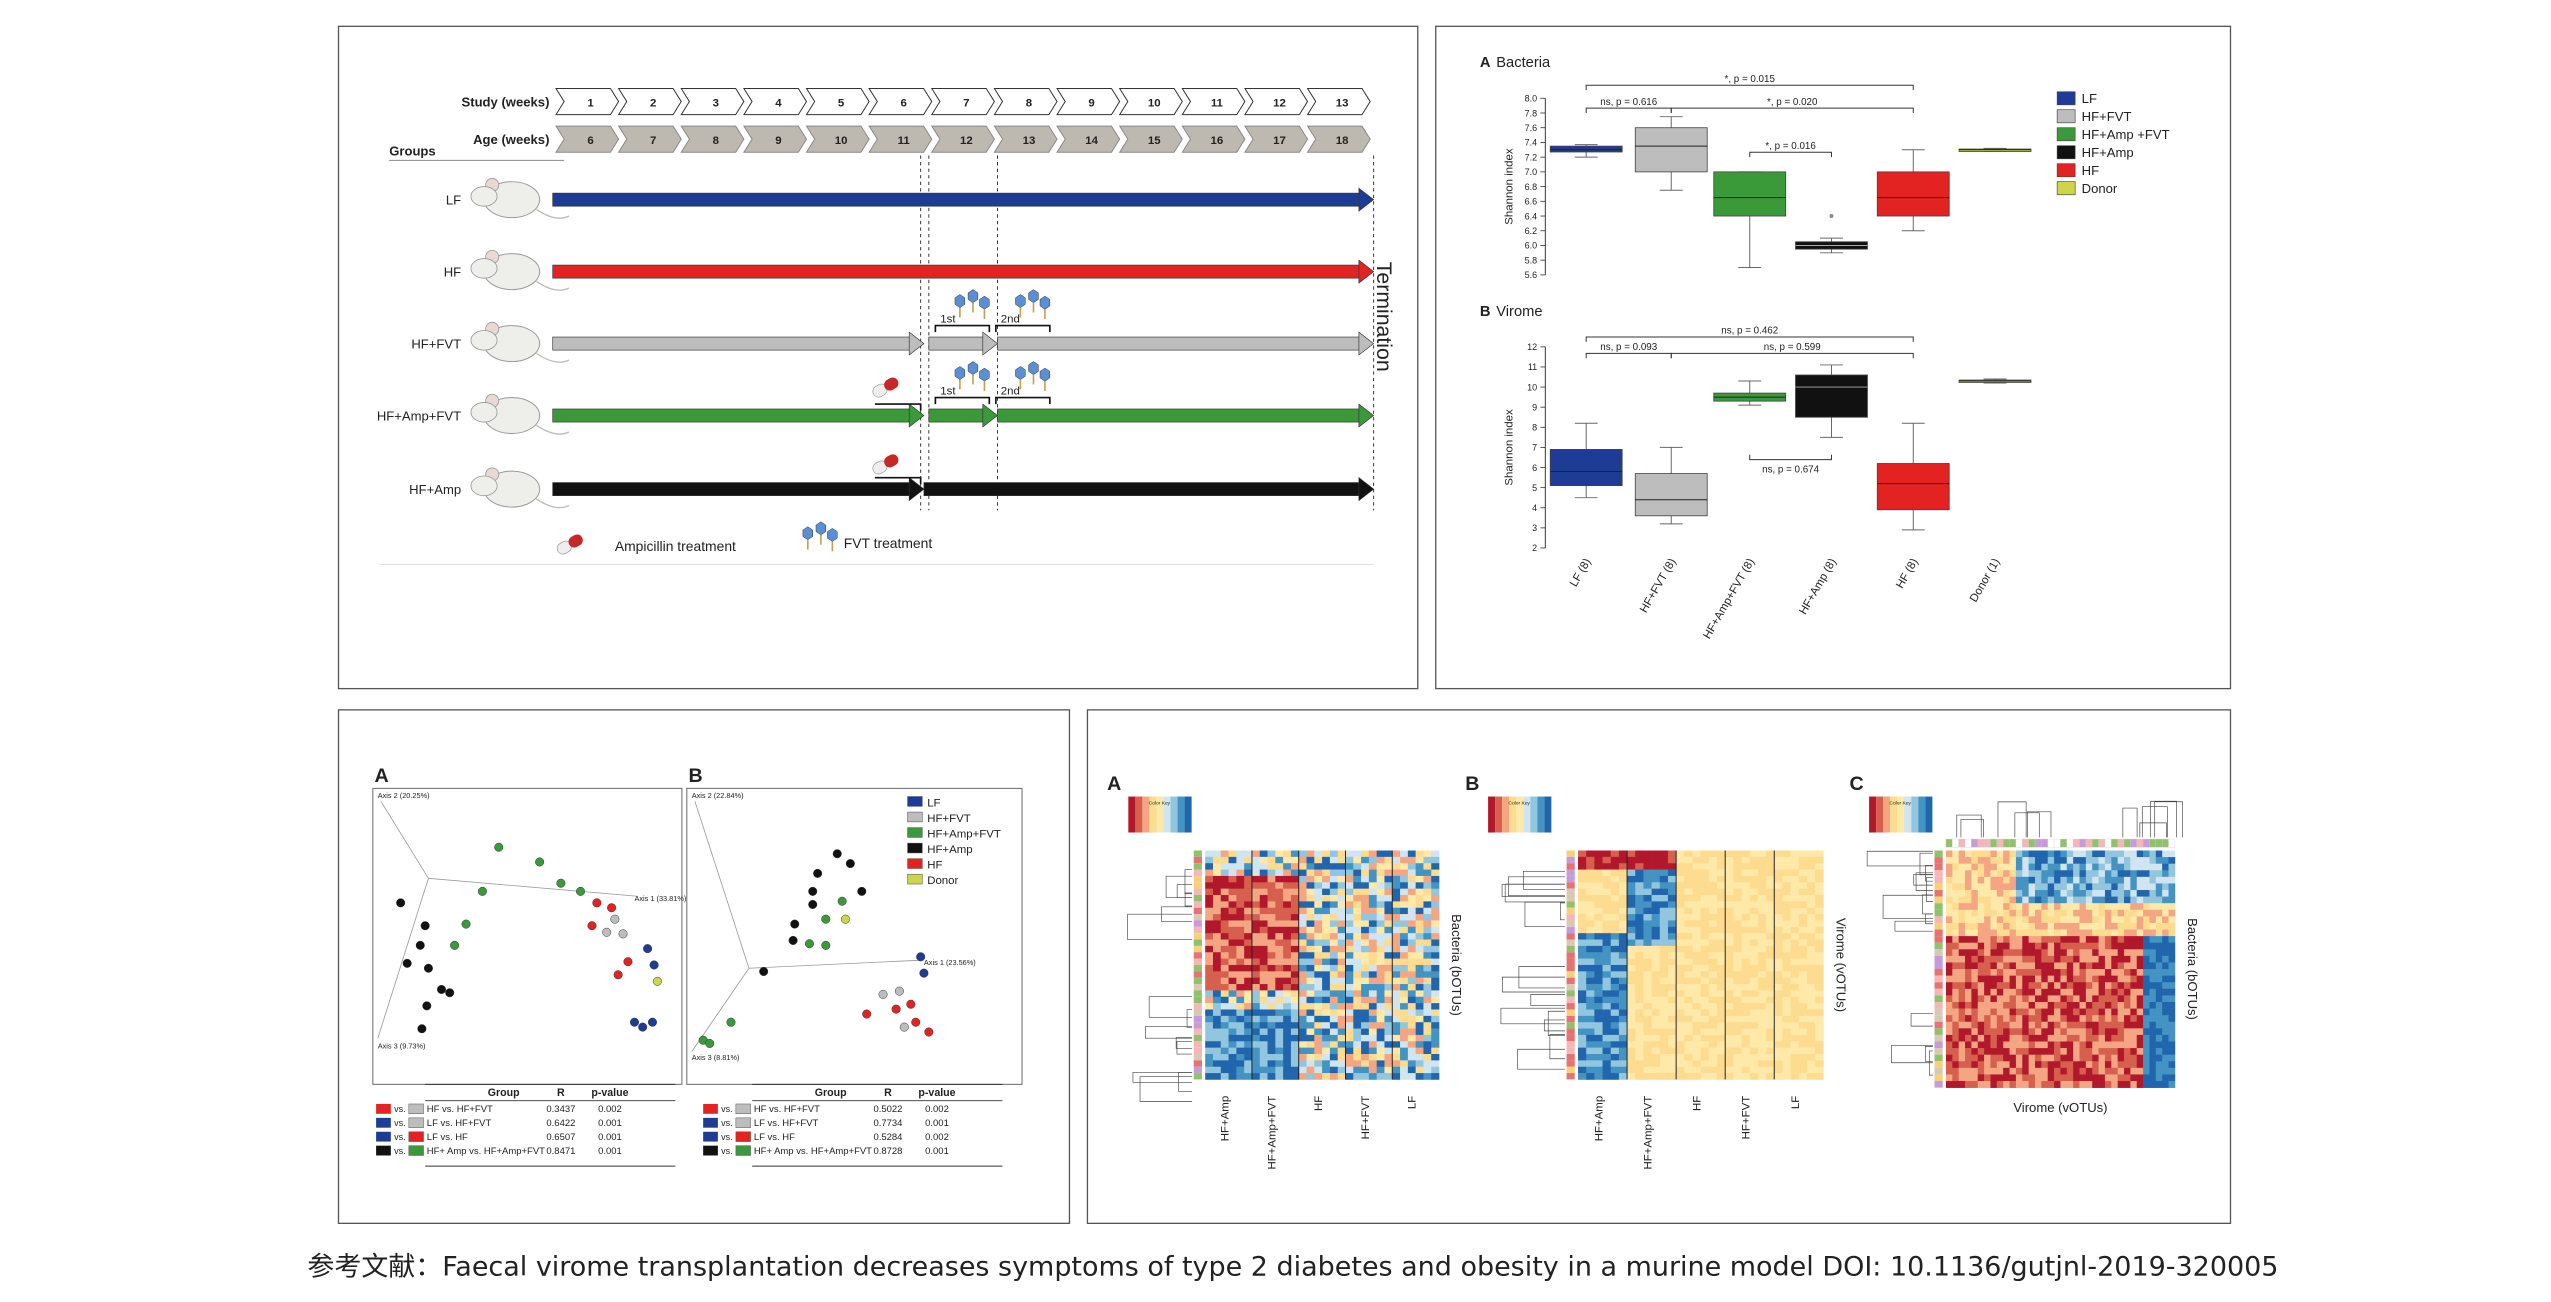 Image resolution: width=2551 pixels, height=1302 pixels. Describe the element at coordinates (936, 1093) in the screenshot. I see `table-header: p-value` at that location.